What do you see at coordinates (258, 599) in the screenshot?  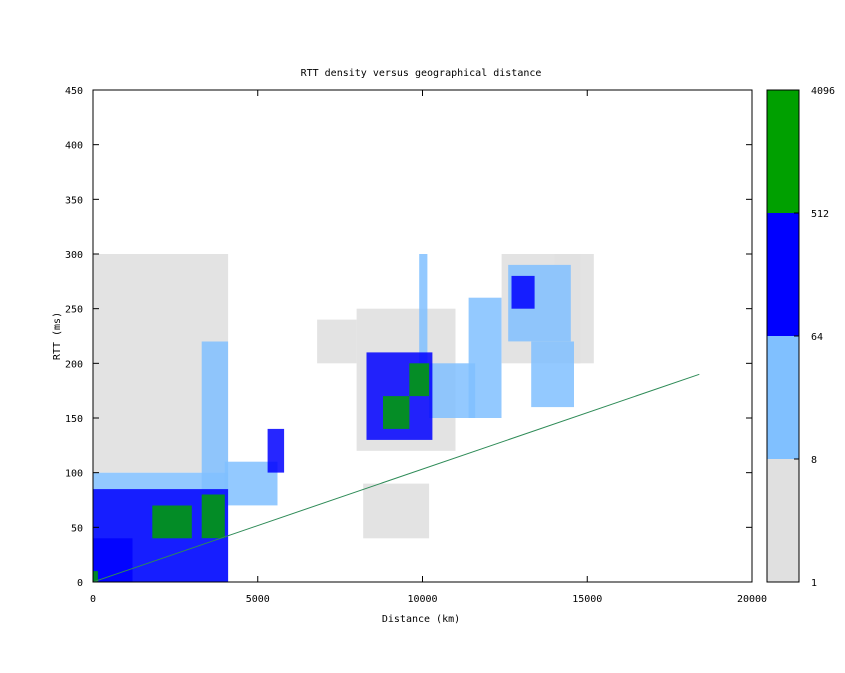 I see `x-tick-label: 5000` at bounding box center [258, 599].